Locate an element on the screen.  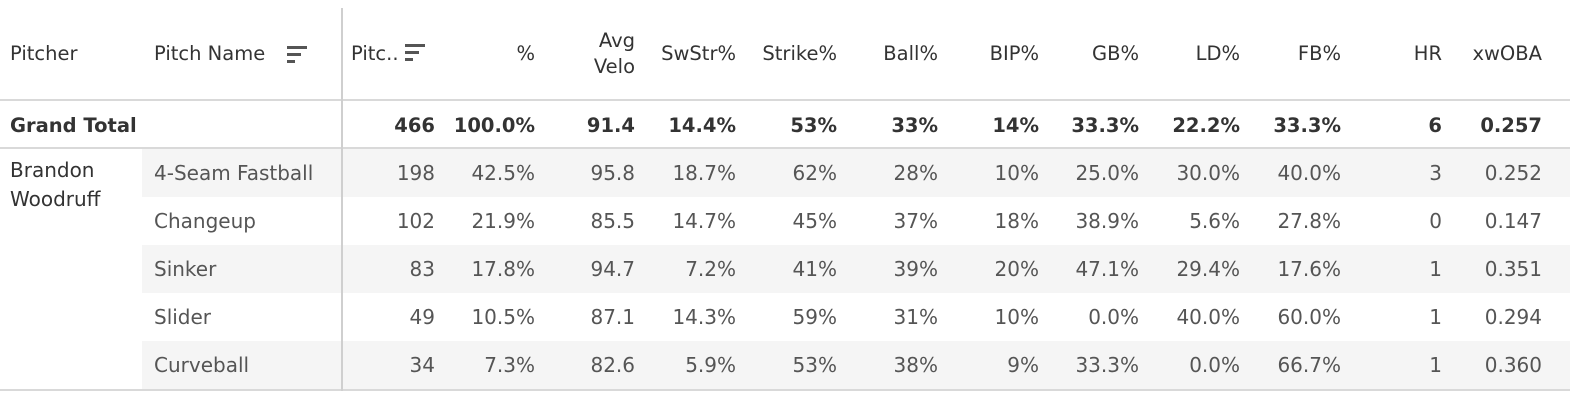
cell-pct: 42.5% is located at coordinates (503, 173).